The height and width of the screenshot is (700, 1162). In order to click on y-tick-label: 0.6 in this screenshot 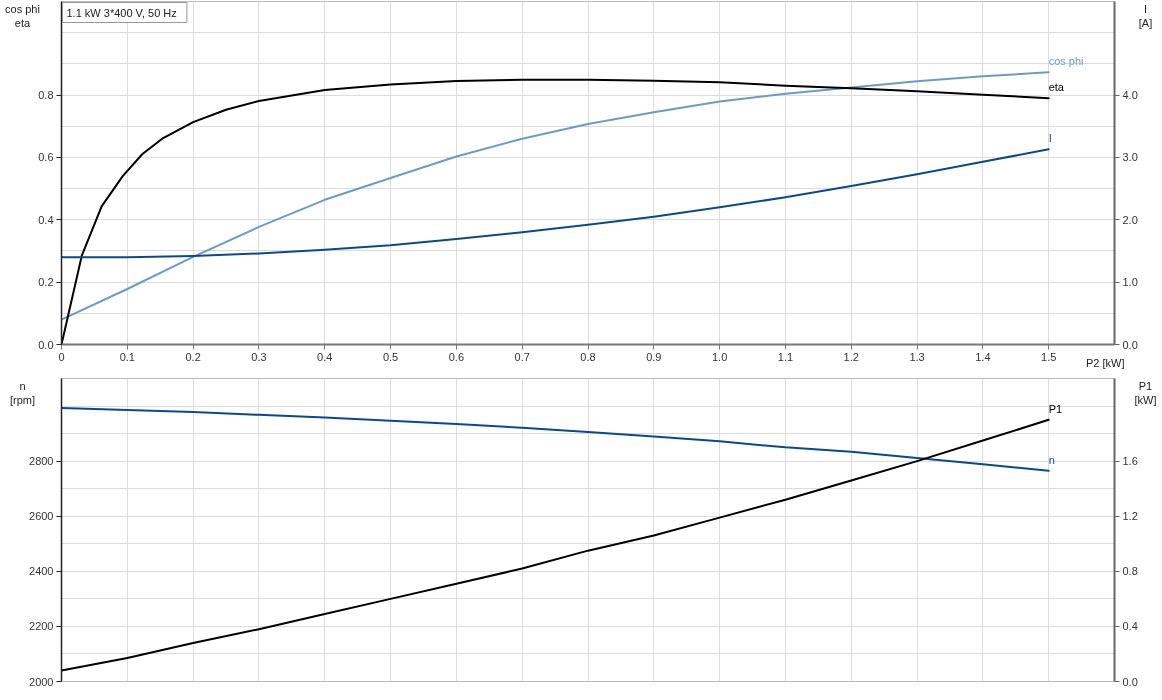, I will do `click(46, 157)`.